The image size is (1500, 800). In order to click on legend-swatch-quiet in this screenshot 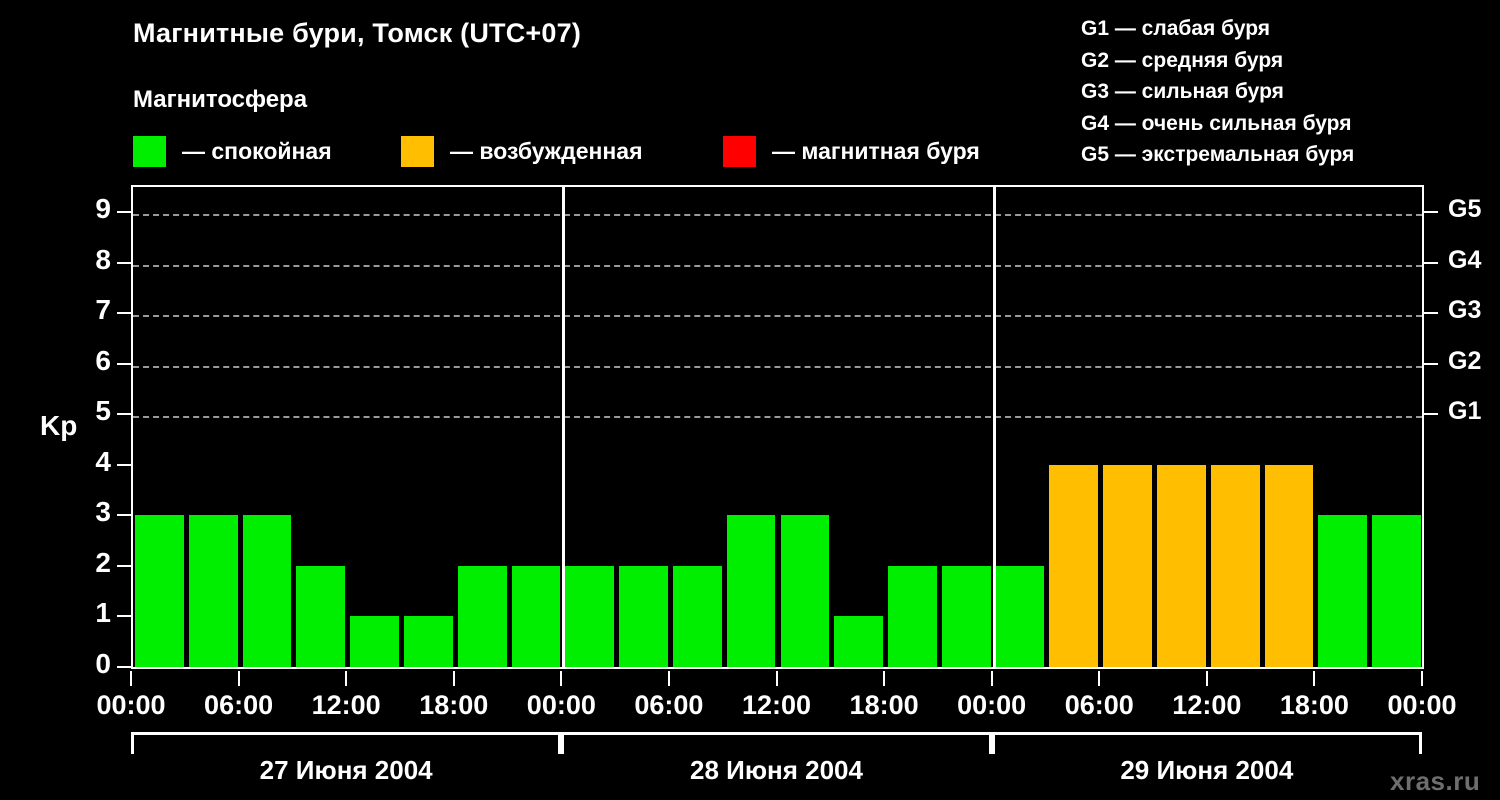, I will do `click(149, 151)`.